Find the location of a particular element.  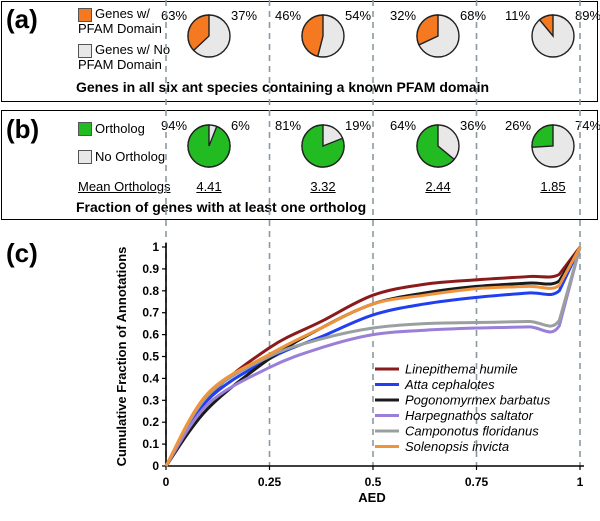

pie-pct-right: 6% is located at coordinates (240, 125).